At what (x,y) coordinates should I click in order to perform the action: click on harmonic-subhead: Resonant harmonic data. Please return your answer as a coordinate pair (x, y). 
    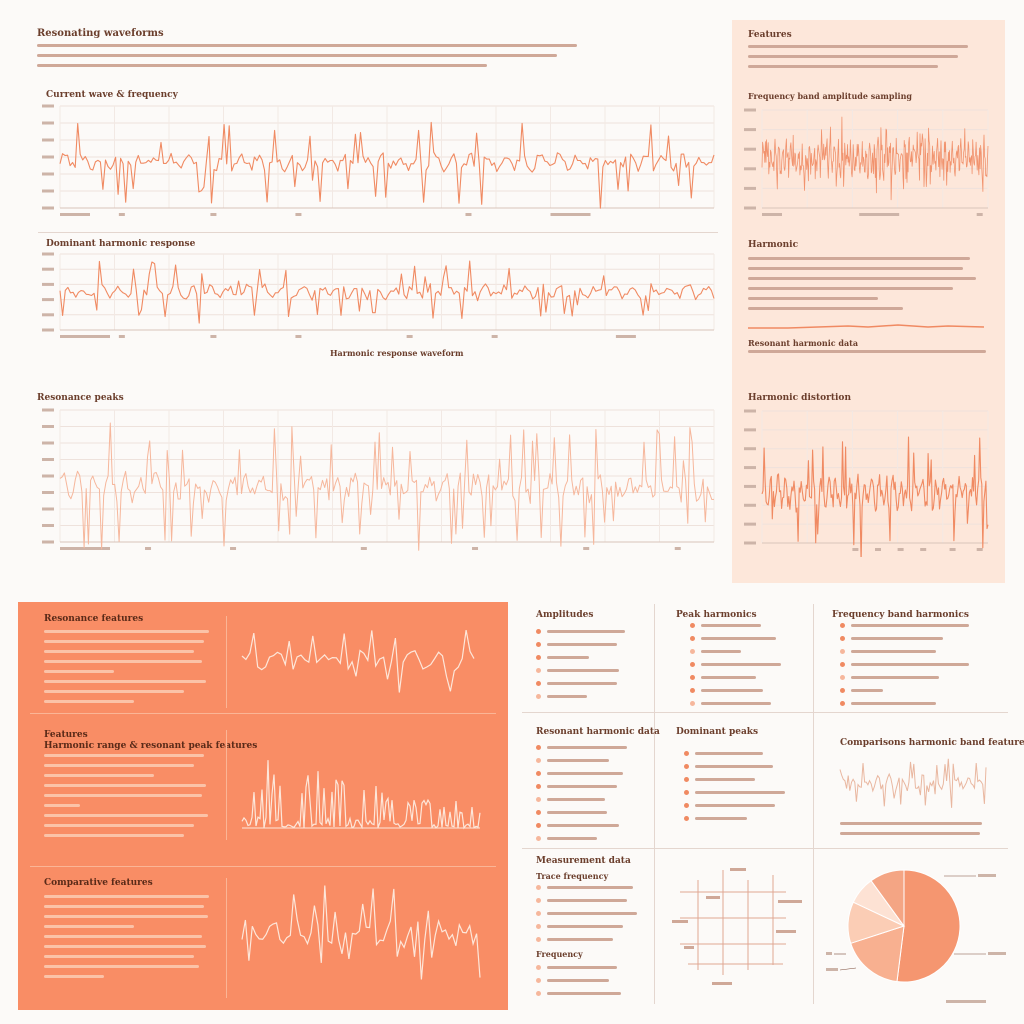
    Looking at the image, I should click on (803, 343).